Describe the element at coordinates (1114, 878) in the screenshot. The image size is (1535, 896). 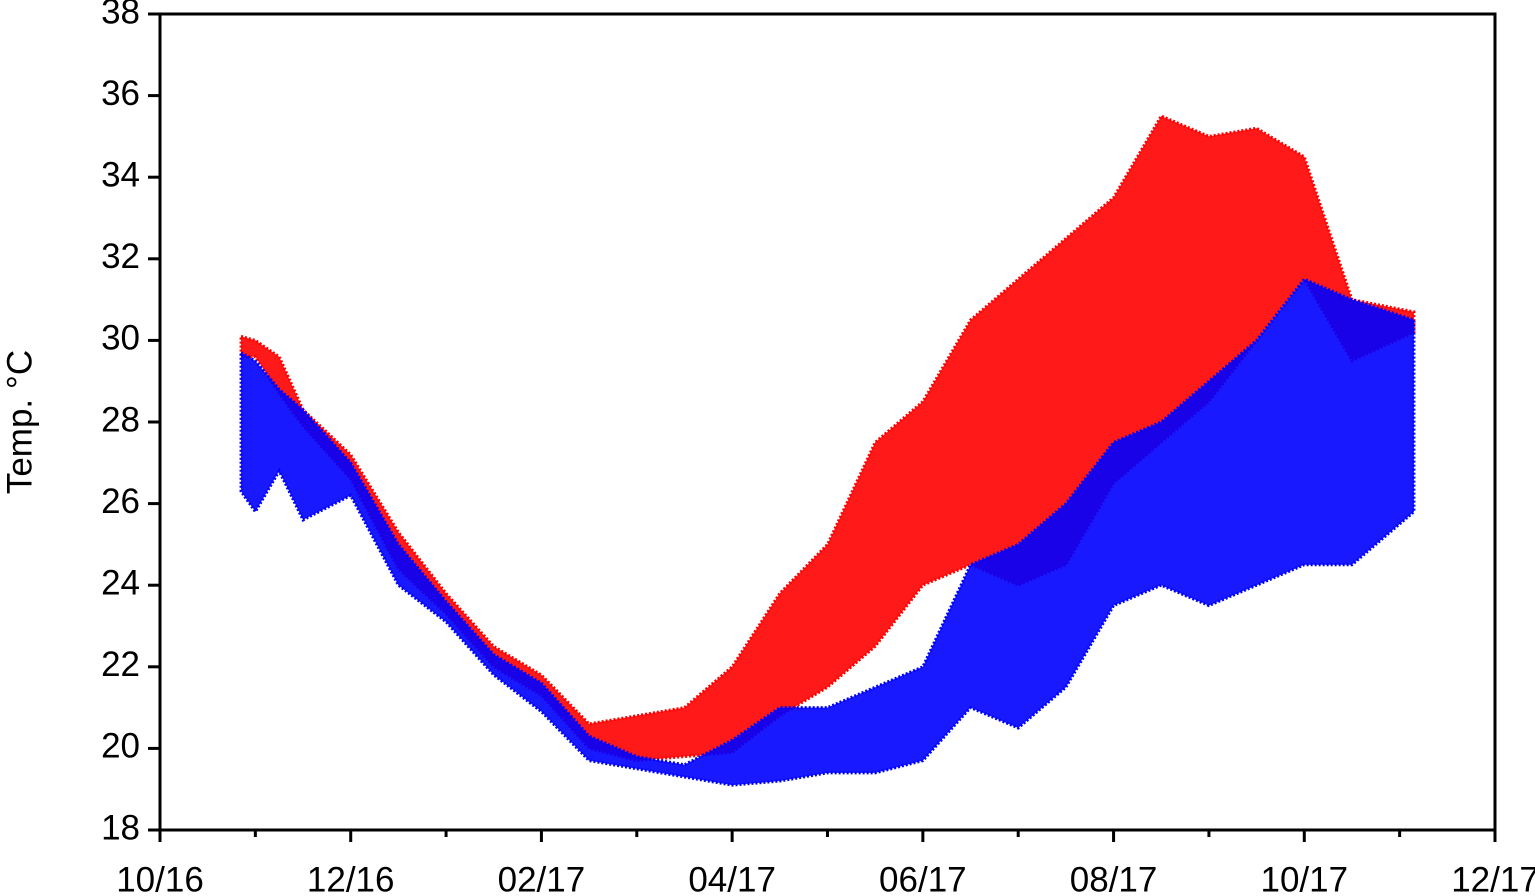
I see `x-tick-label: 08/17` at that location.